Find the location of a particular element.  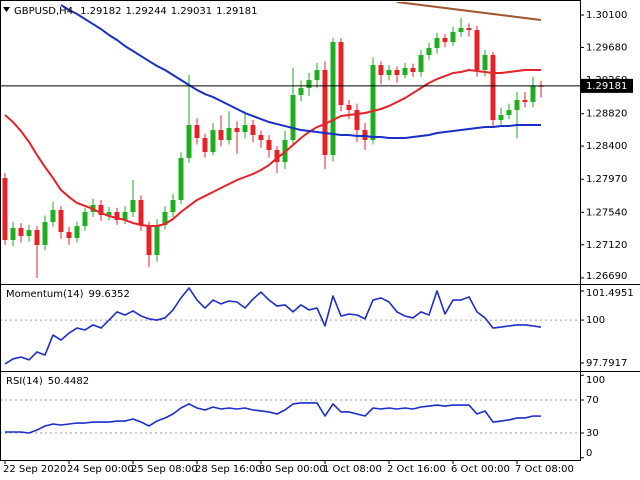

current-price-label: 1.29181 is located at coordinates (606, 86).